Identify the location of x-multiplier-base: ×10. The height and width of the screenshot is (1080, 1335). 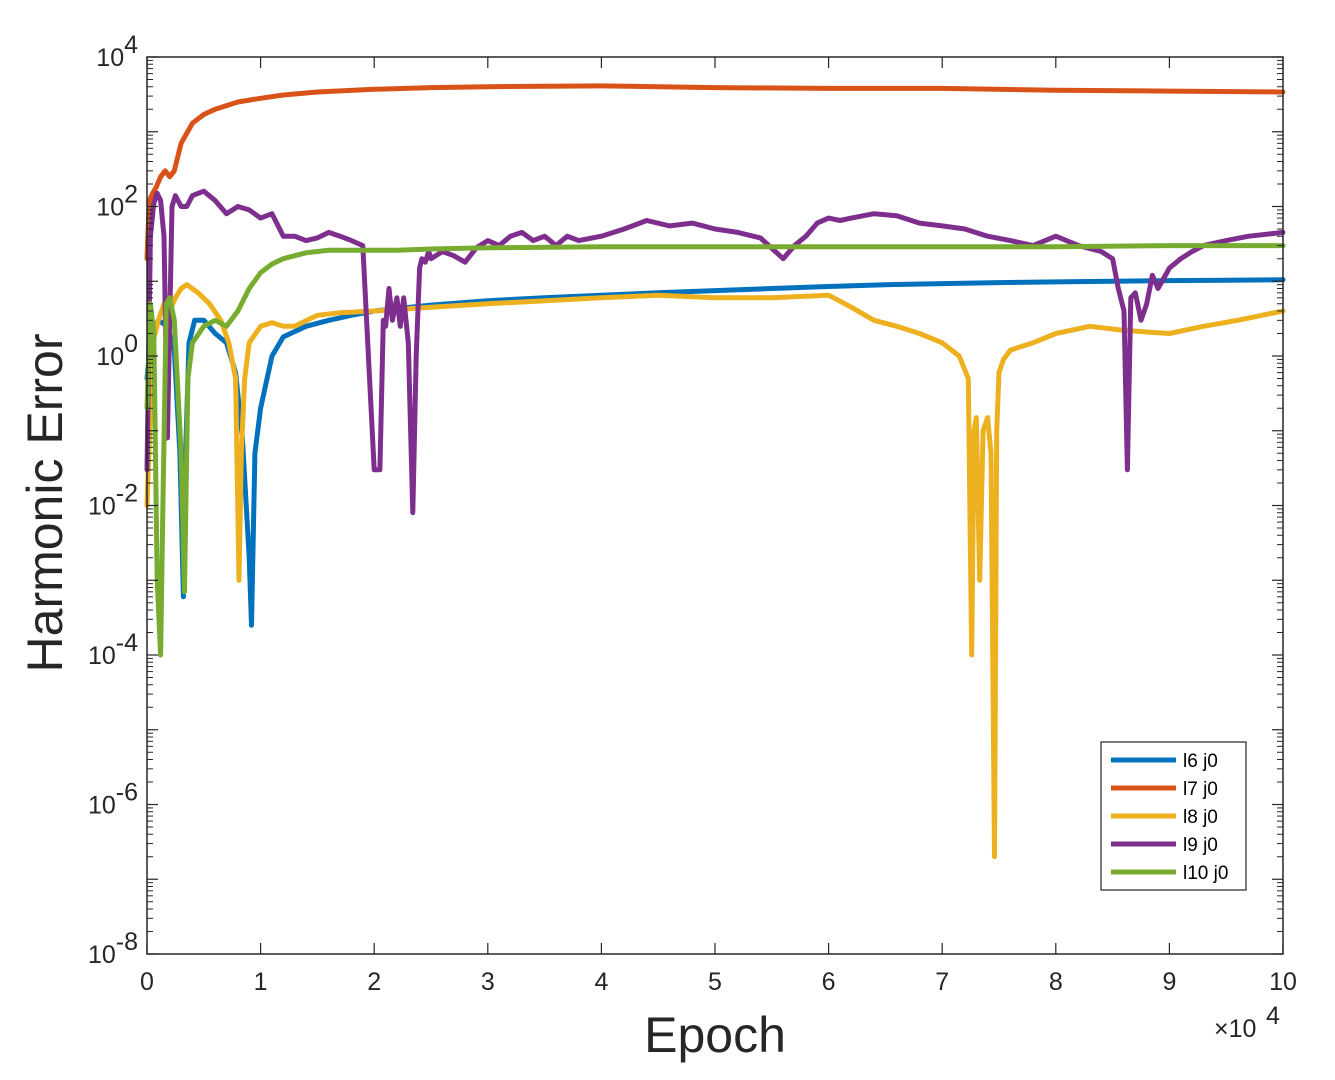
(1235, 1029).